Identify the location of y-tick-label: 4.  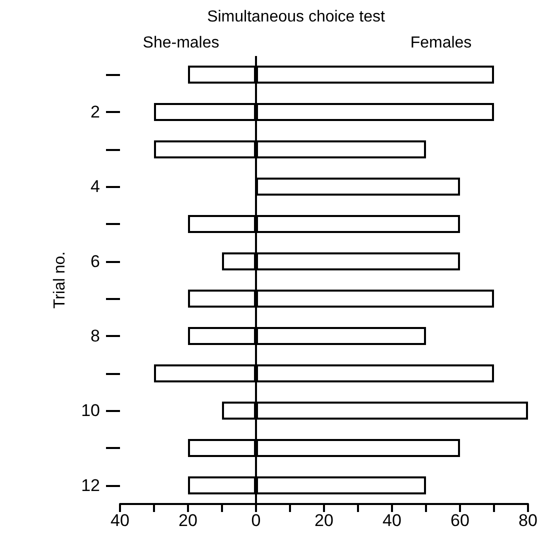
(95, 186).